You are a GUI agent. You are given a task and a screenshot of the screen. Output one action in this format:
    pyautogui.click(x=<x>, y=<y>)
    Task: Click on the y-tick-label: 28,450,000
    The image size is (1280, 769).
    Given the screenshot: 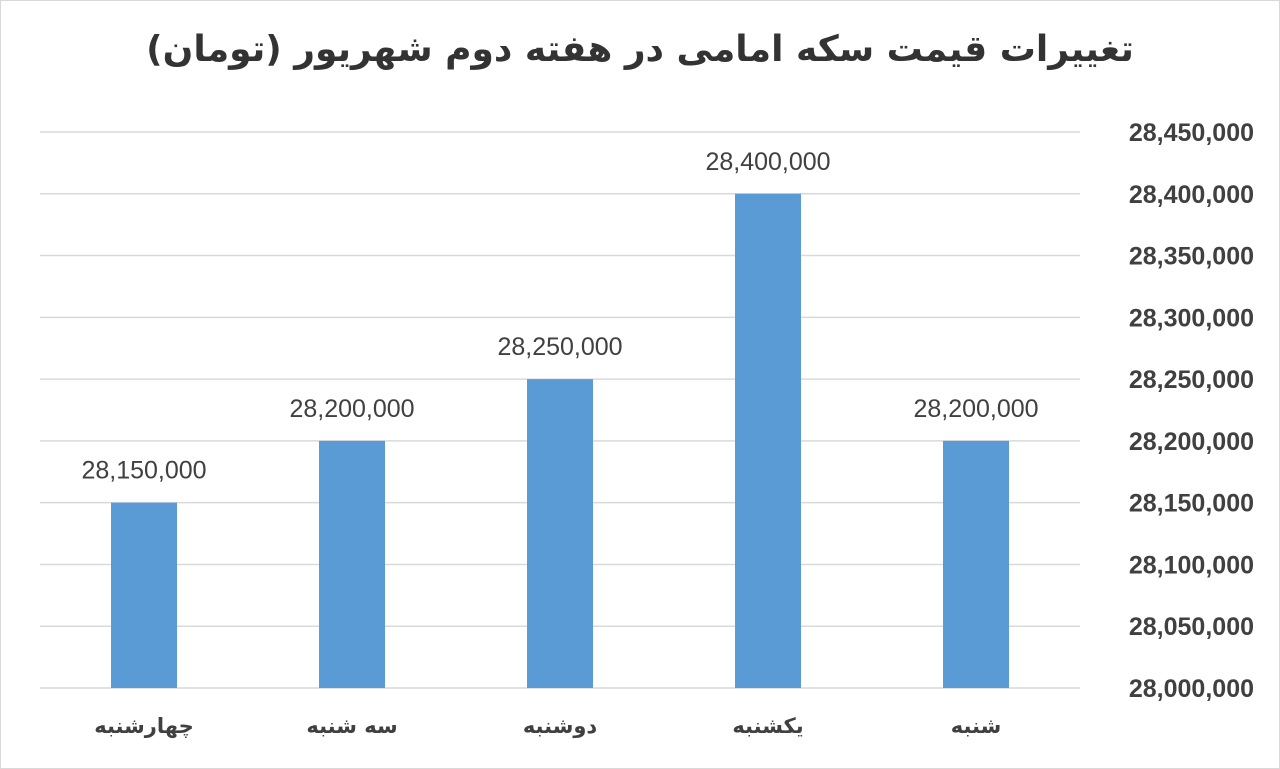 What is the action you would take?
    pyautogui.click(x=1191, y=133)
    